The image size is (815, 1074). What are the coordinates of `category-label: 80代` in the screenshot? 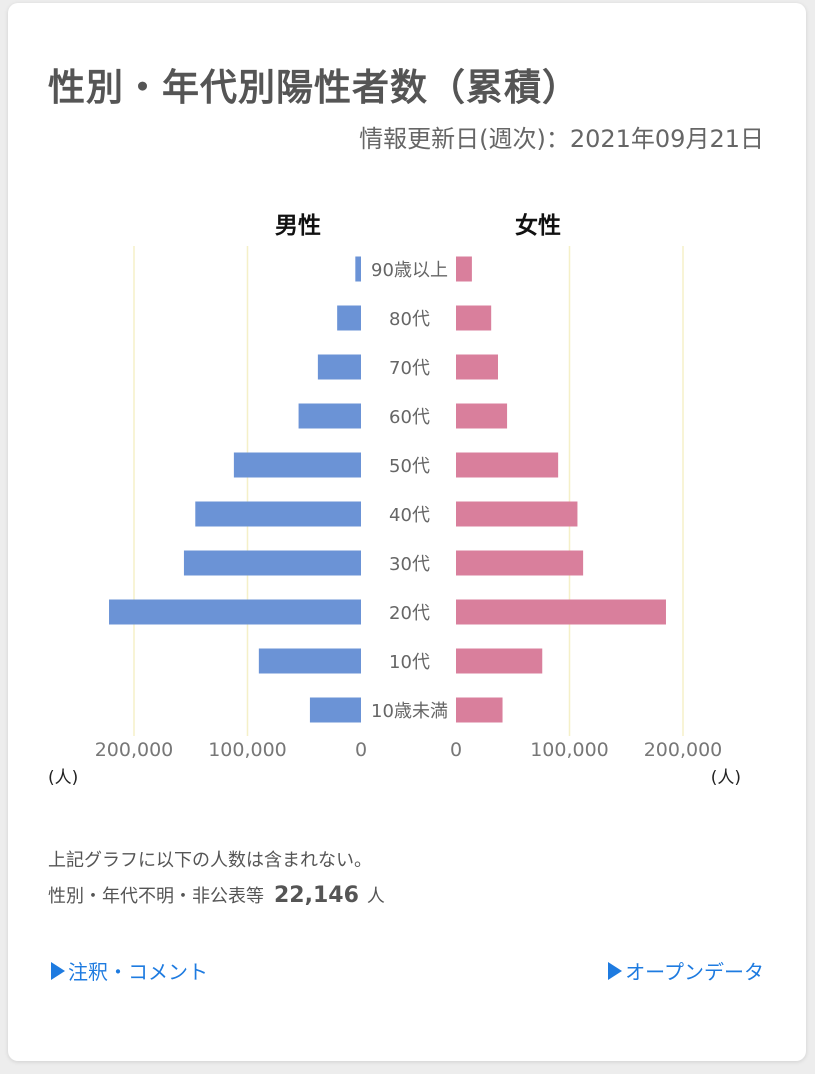 It's located at (409, 319).